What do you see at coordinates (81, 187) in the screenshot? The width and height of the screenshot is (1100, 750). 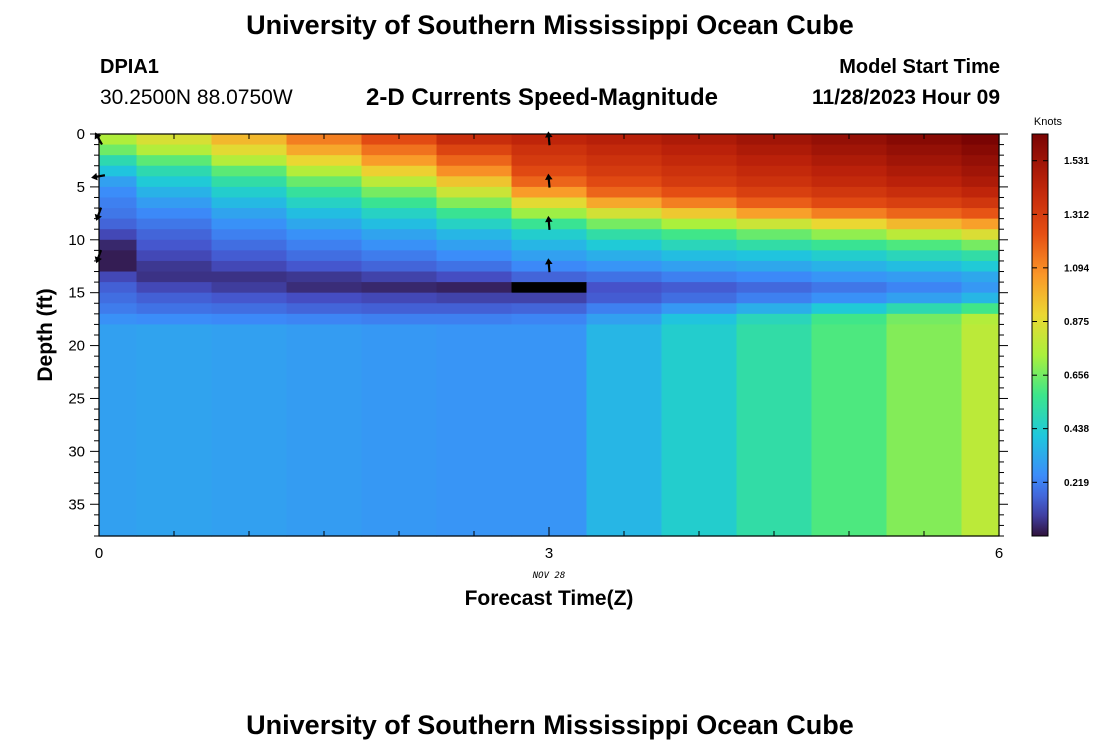 I see `y-tick-label: 5` at bounding box center [81, 187].